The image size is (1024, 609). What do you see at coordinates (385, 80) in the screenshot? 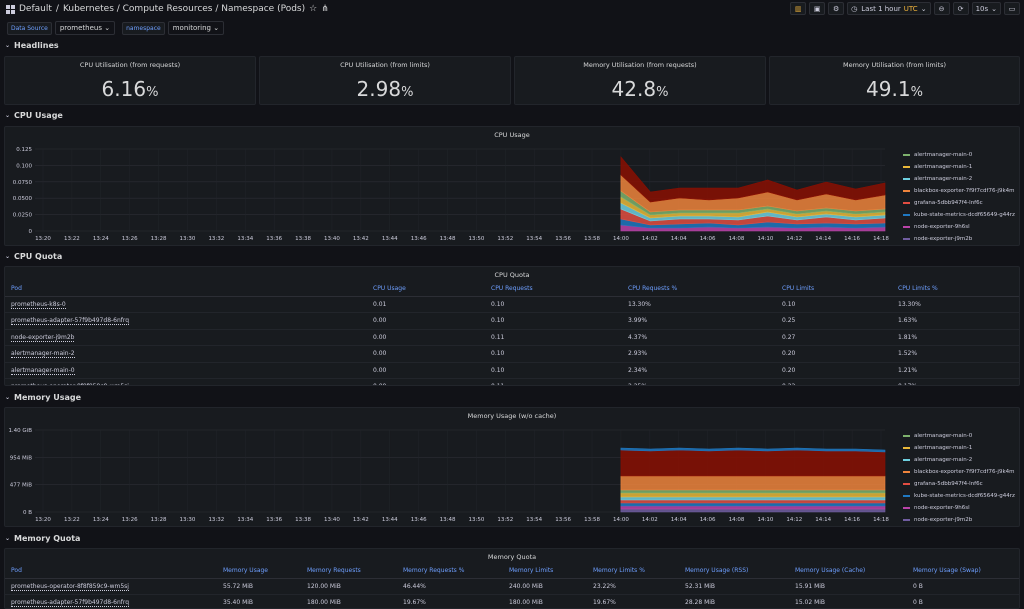
I see `stat-panel-cpu-limits: CPU Utilisation (from limits) 2.98%` at bounding box center [385, 80].